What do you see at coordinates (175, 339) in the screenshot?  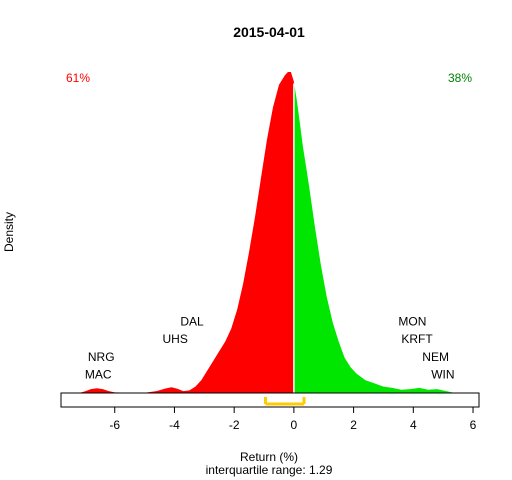 I see `ticker-label: UHS` at bounding box center [175, 339].